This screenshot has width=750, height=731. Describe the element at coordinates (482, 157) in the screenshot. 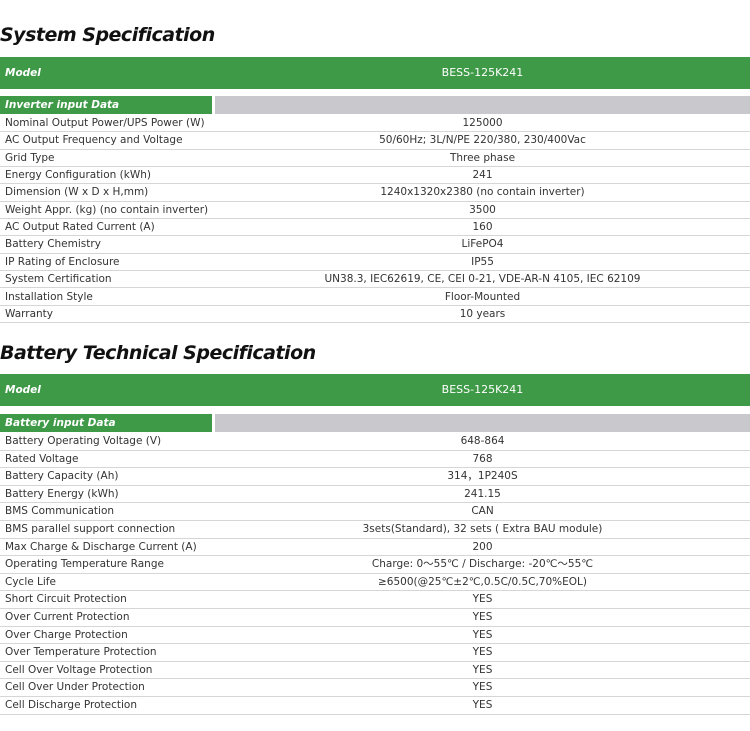

I see `row-value: Three phase` at that location.